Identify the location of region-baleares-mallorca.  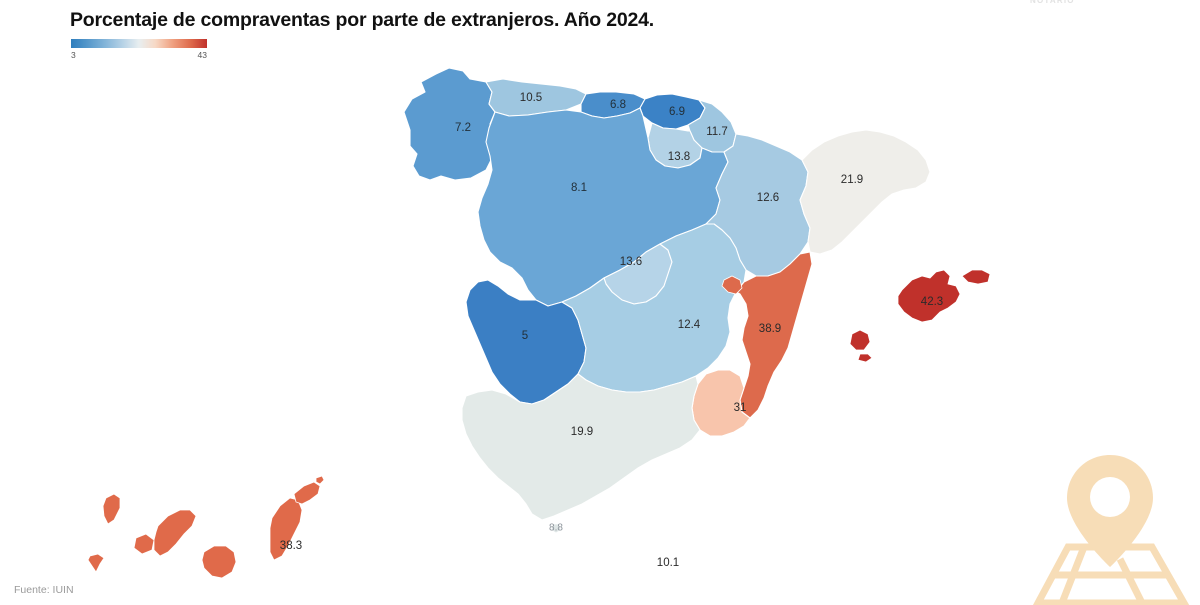
(929, 296).